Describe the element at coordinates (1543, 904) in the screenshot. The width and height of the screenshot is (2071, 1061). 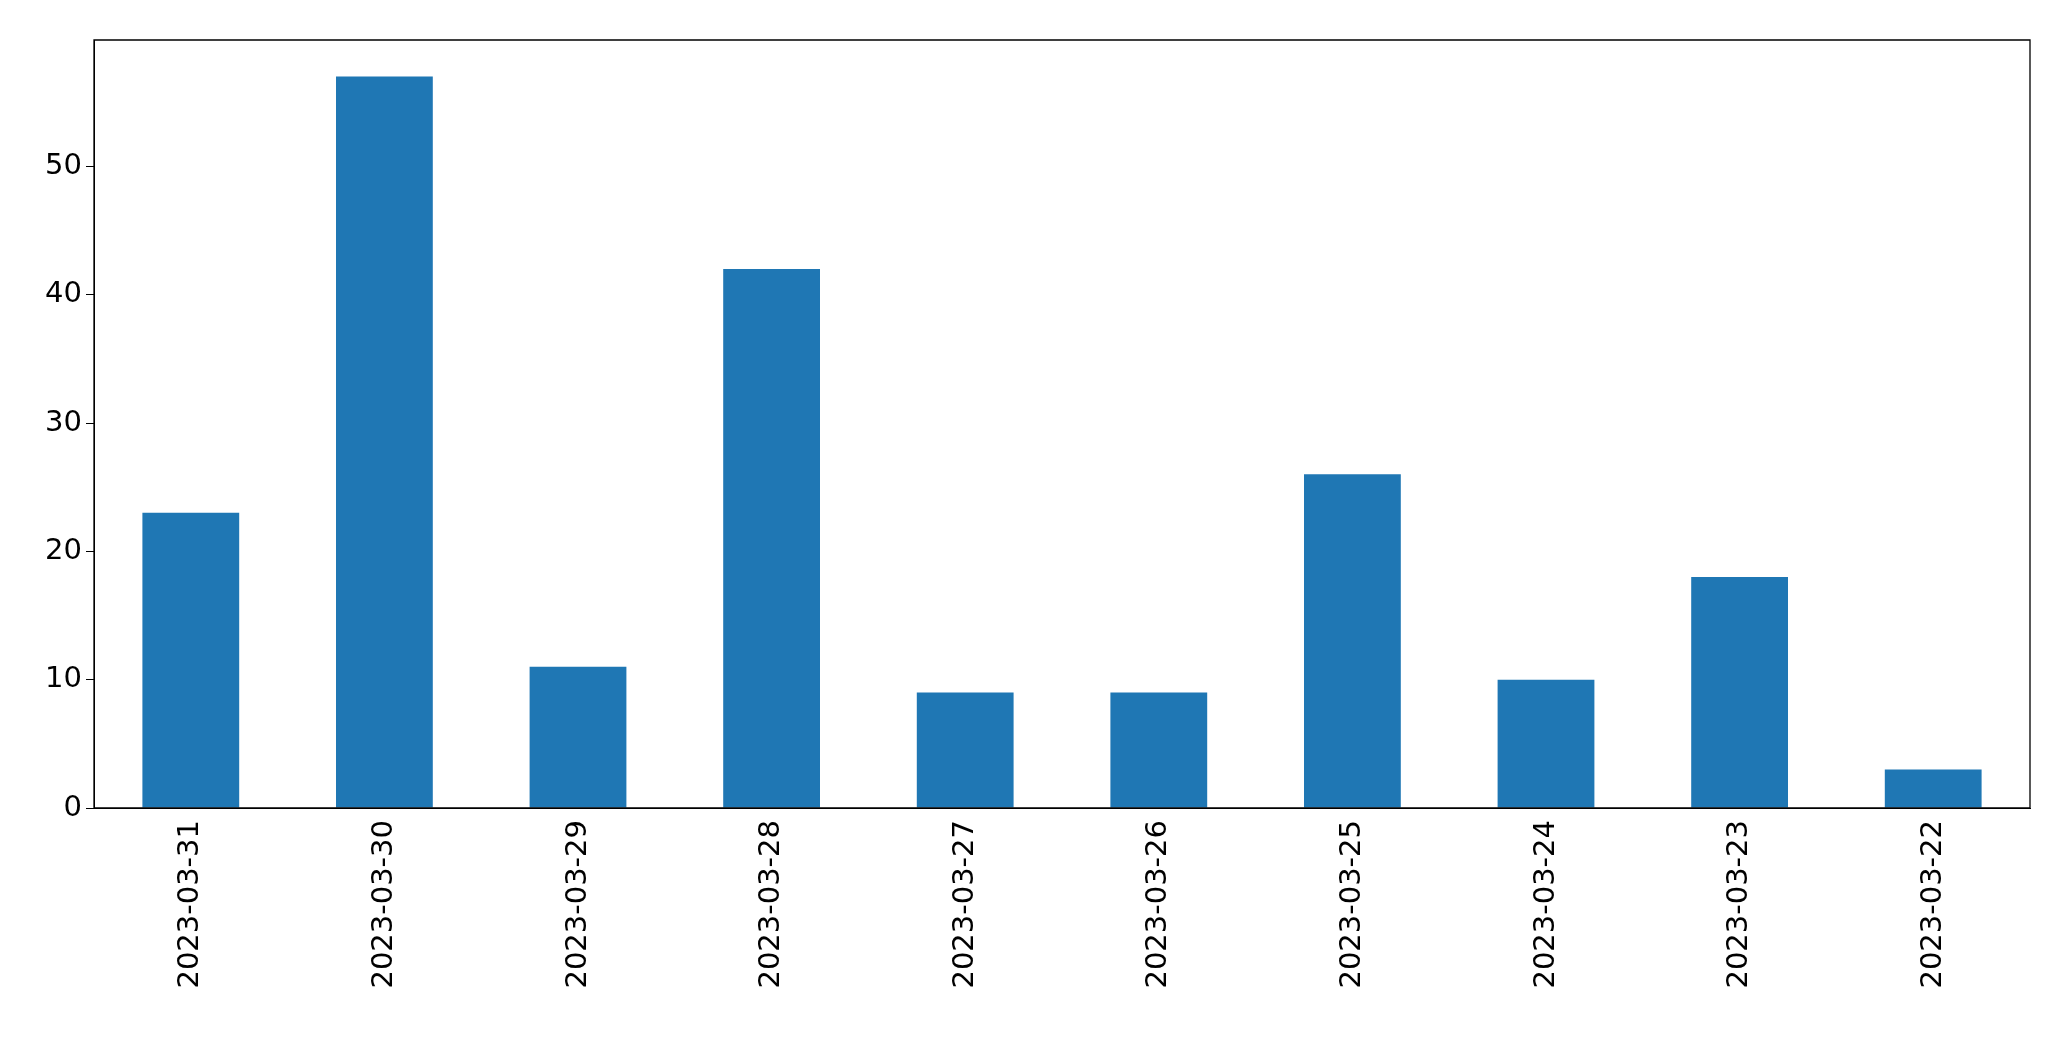
I see `x-tick-label: 2023-03-24` at that location.